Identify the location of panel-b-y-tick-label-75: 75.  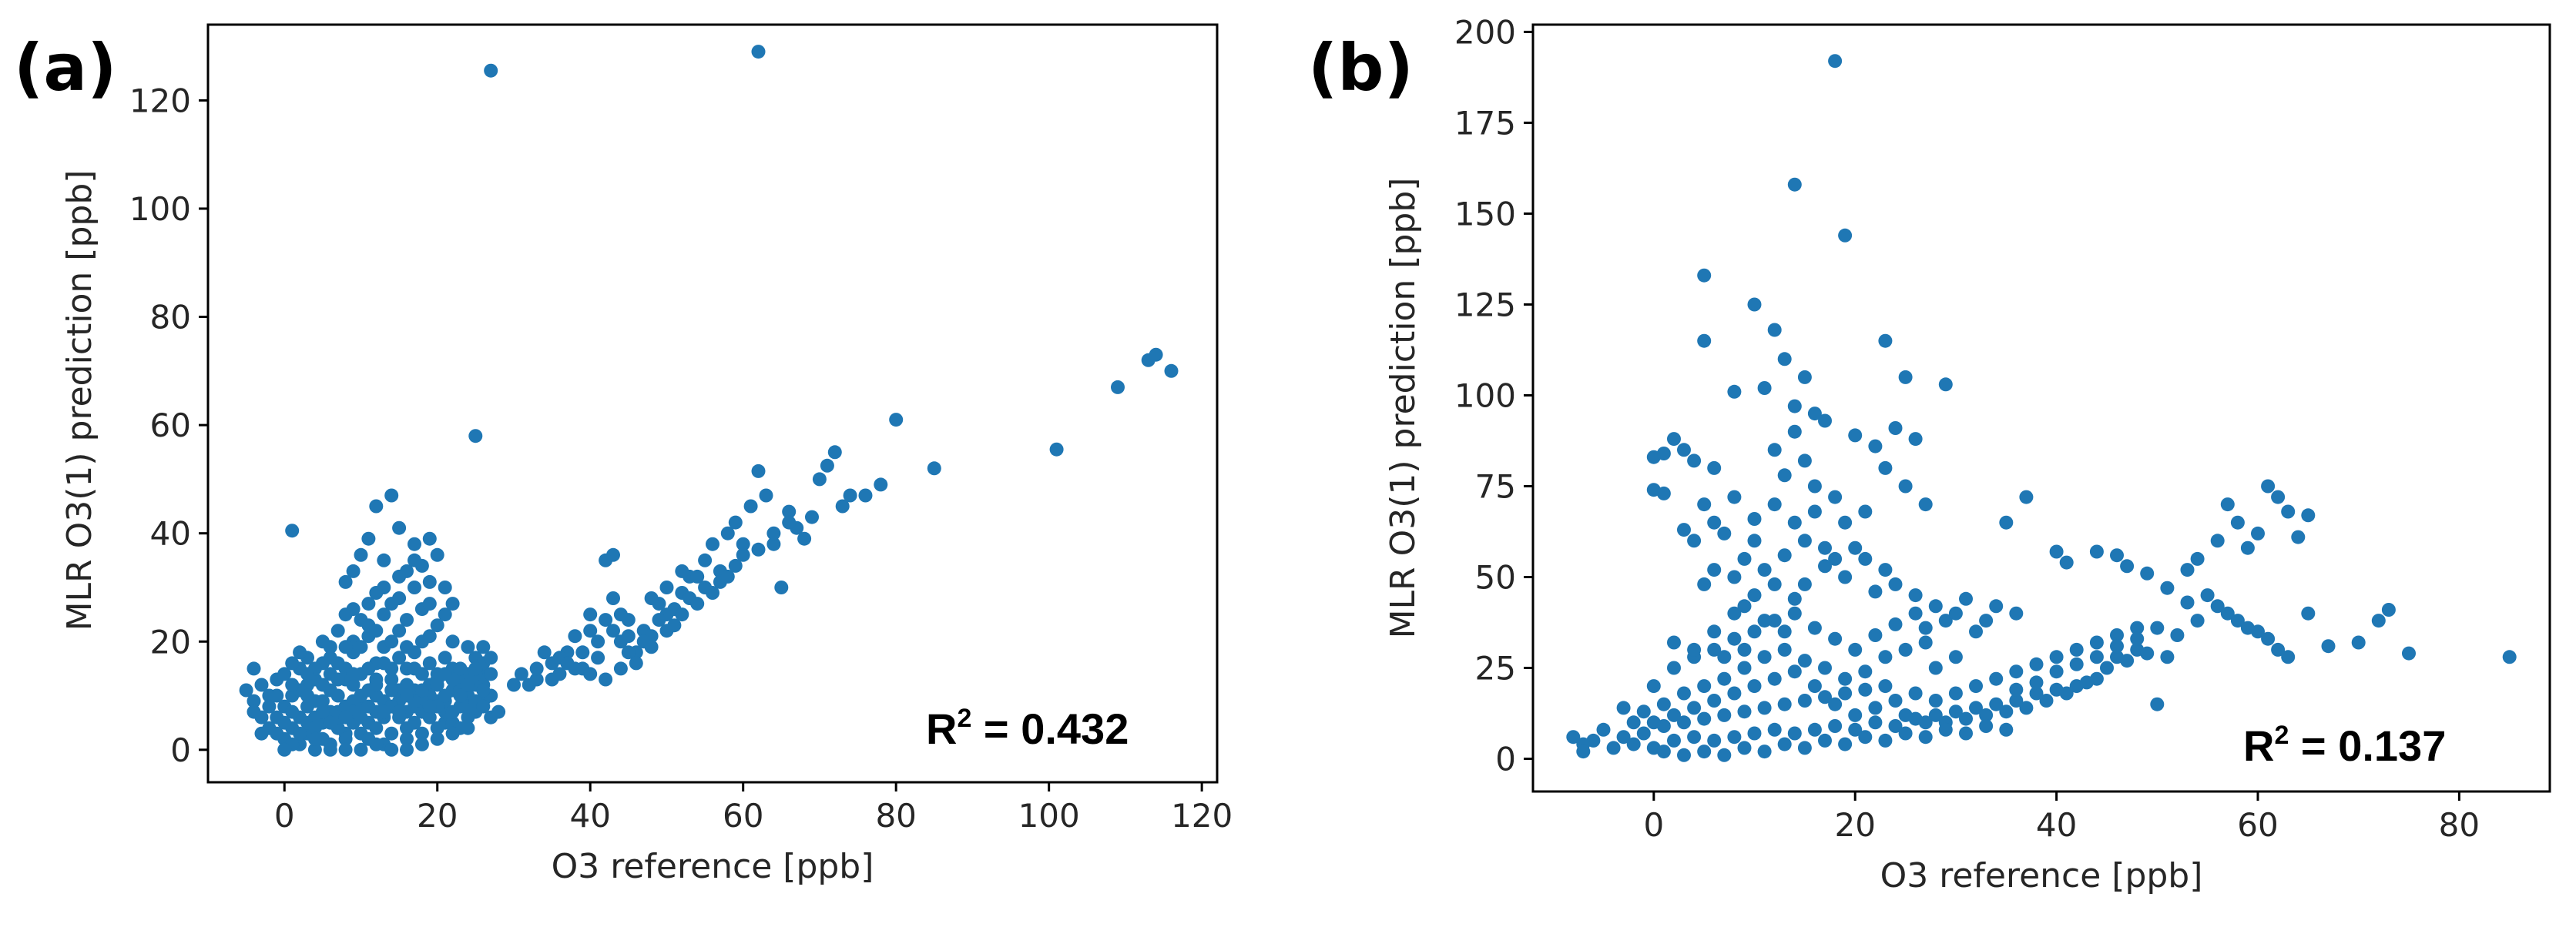
(1495, 486).